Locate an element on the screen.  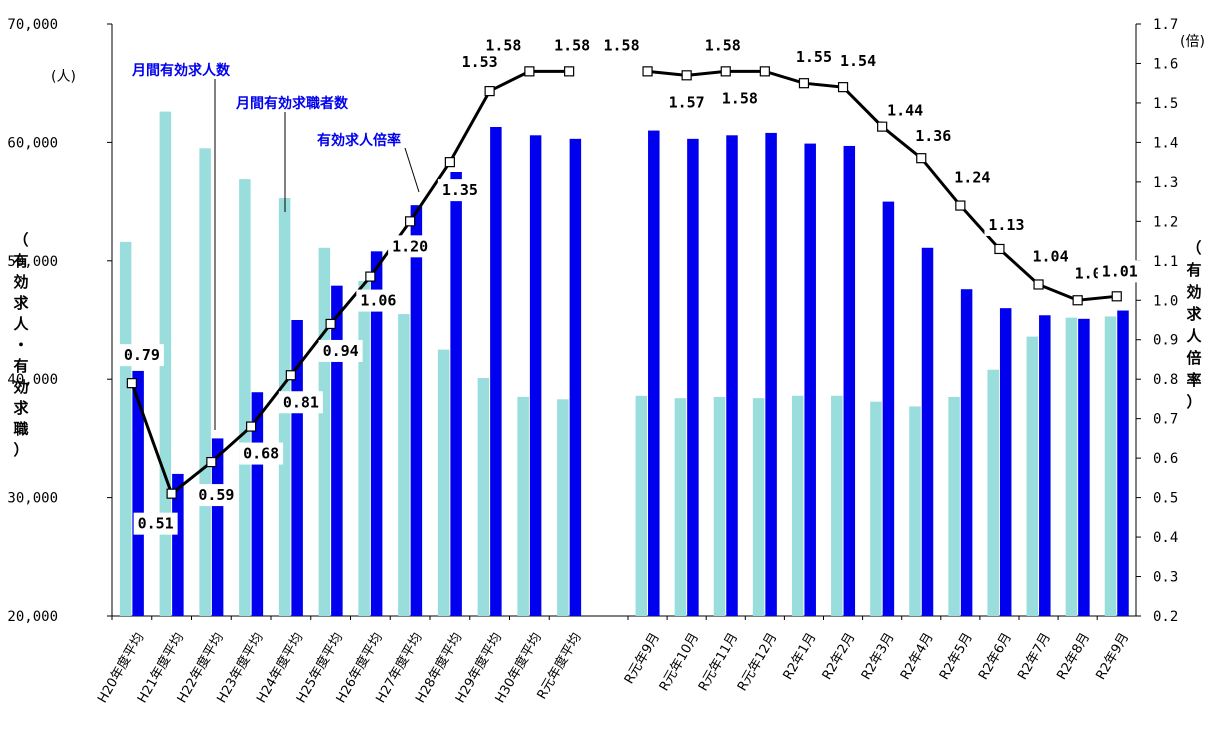
x-tick-label: R元年12月 is located at coordinates (757, 662).